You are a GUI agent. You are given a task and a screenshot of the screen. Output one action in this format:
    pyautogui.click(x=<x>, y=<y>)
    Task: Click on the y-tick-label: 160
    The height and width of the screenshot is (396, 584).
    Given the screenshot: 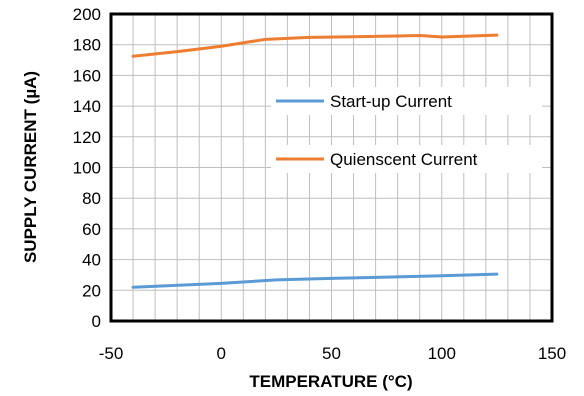 What is the action you would take?
    pyautogui.click(x=87, y=75)
    